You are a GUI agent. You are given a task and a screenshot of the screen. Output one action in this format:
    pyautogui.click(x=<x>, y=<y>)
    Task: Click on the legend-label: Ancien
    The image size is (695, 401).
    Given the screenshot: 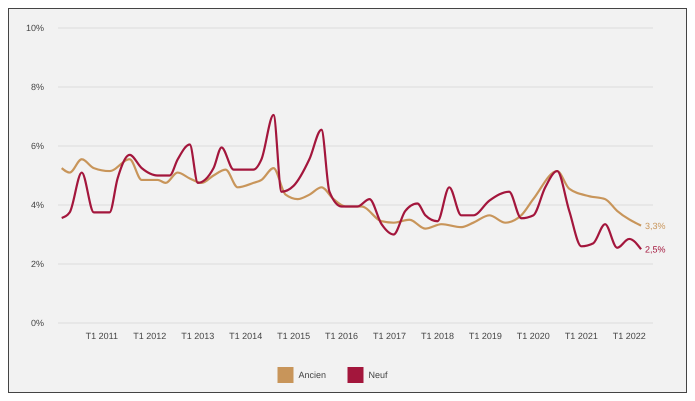 What is the action you would take?
    pyautogui.click(x=312, y=375)
    